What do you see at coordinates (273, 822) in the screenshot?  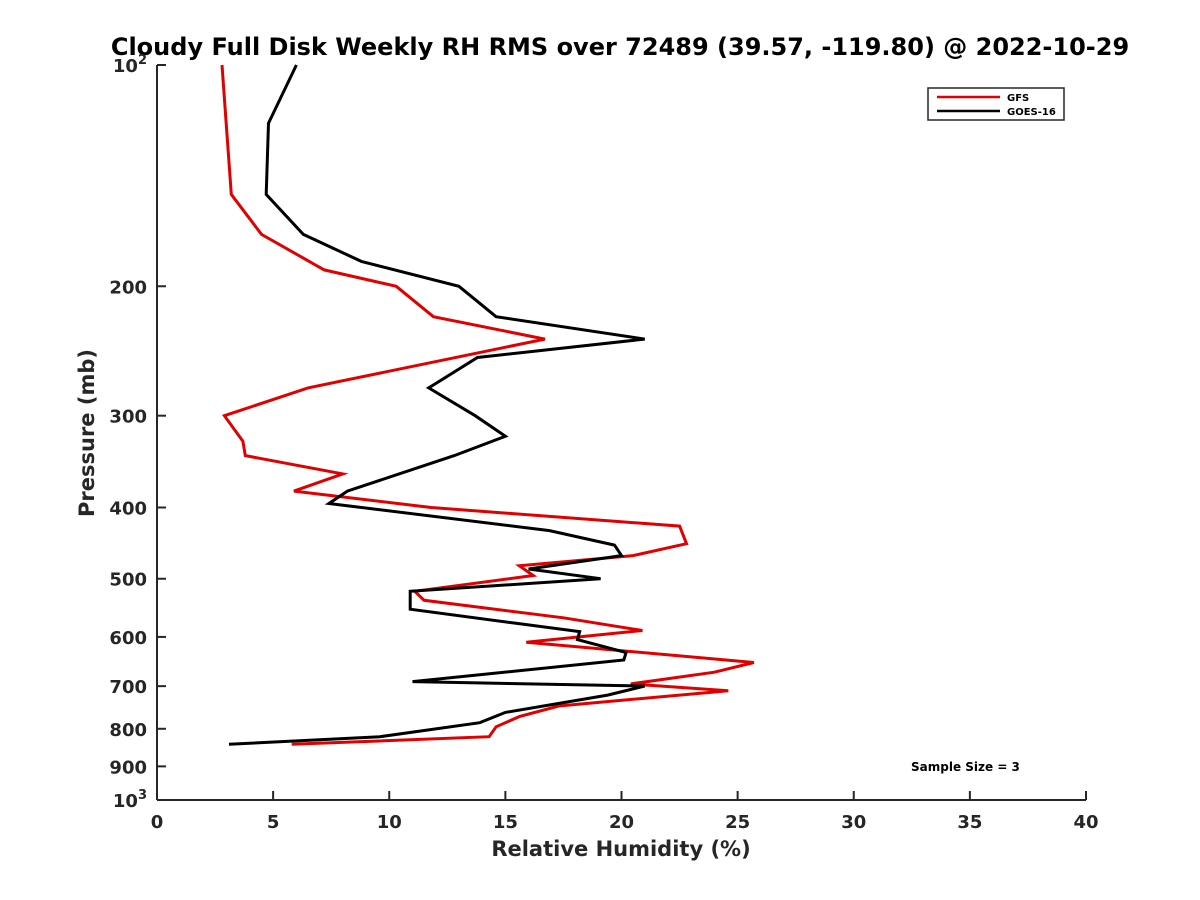 I see `x-tick-label: 5` at bounding box center [273, 822].